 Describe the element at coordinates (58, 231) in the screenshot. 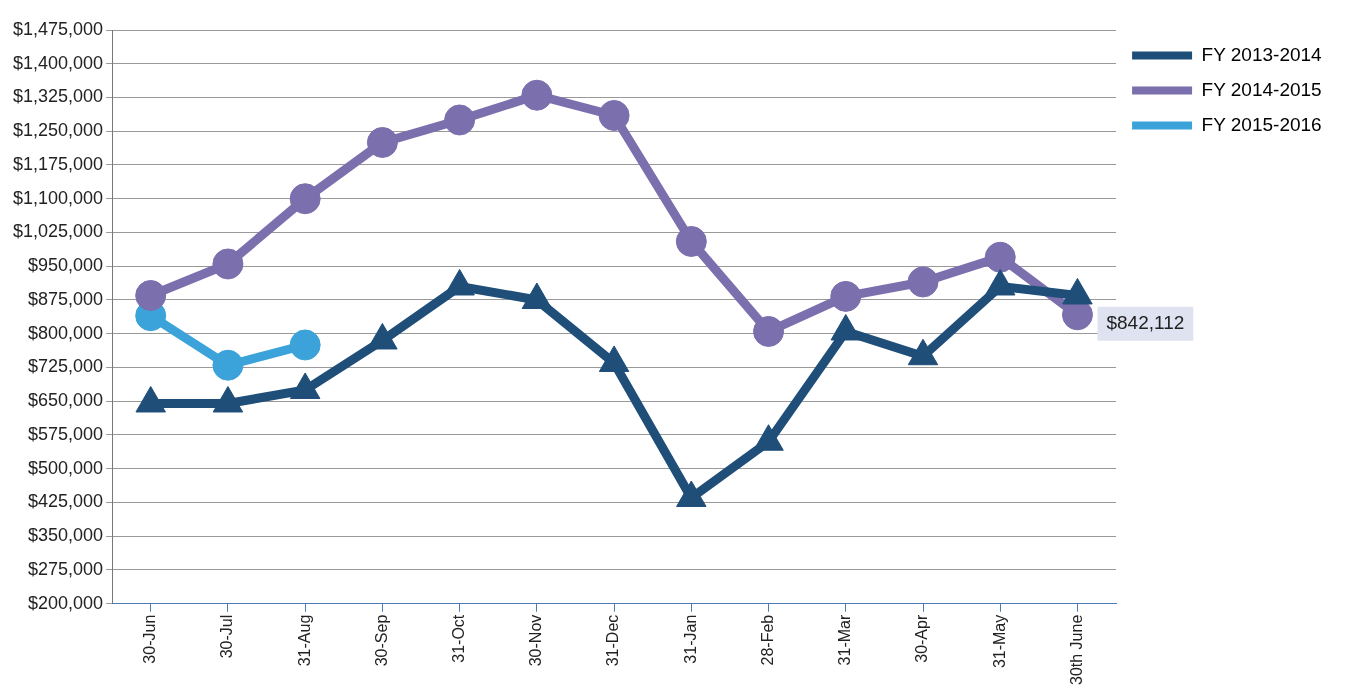

I see `y-tick-label: $1,025,000` at that location.